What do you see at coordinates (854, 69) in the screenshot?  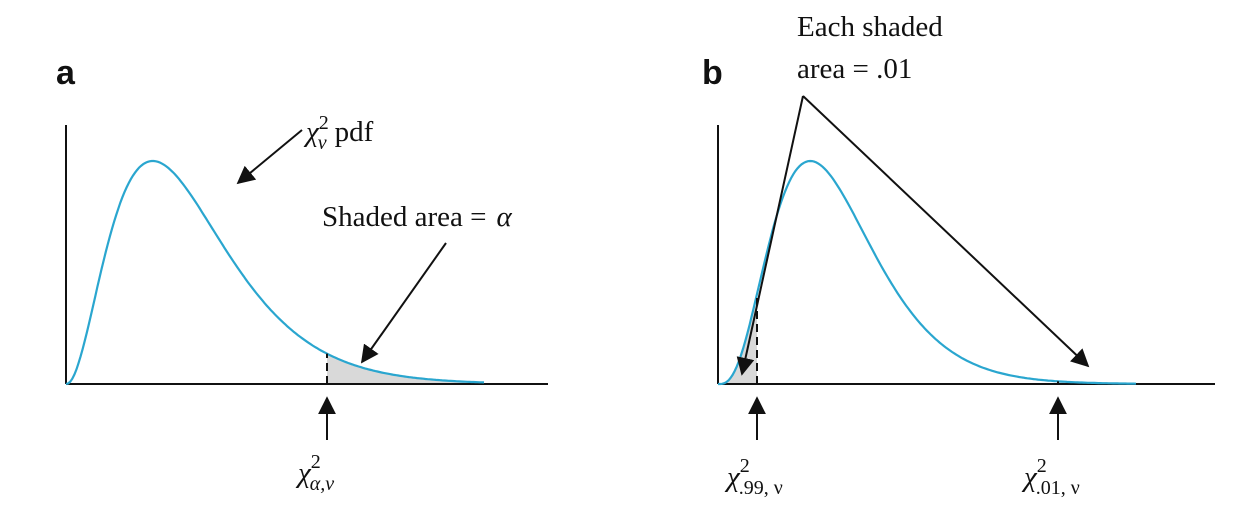 I see `panel-b-note-line2: area = .01` at bounding box center [854, 69].